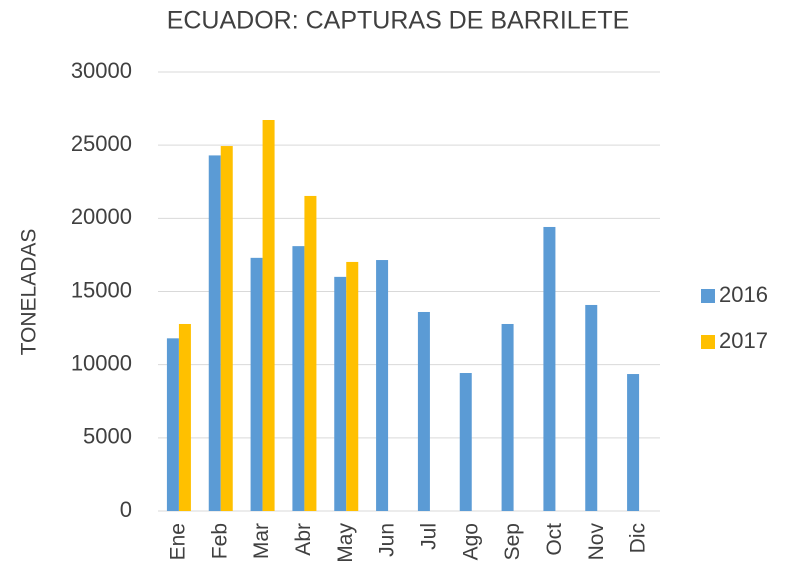 Image resolution: width=788 pixels, height=578 pixels. What do you see at coordinates (177, 541) in the screenshot?
I see `x-tick-label: Ene` at bounding box center [177, 541].